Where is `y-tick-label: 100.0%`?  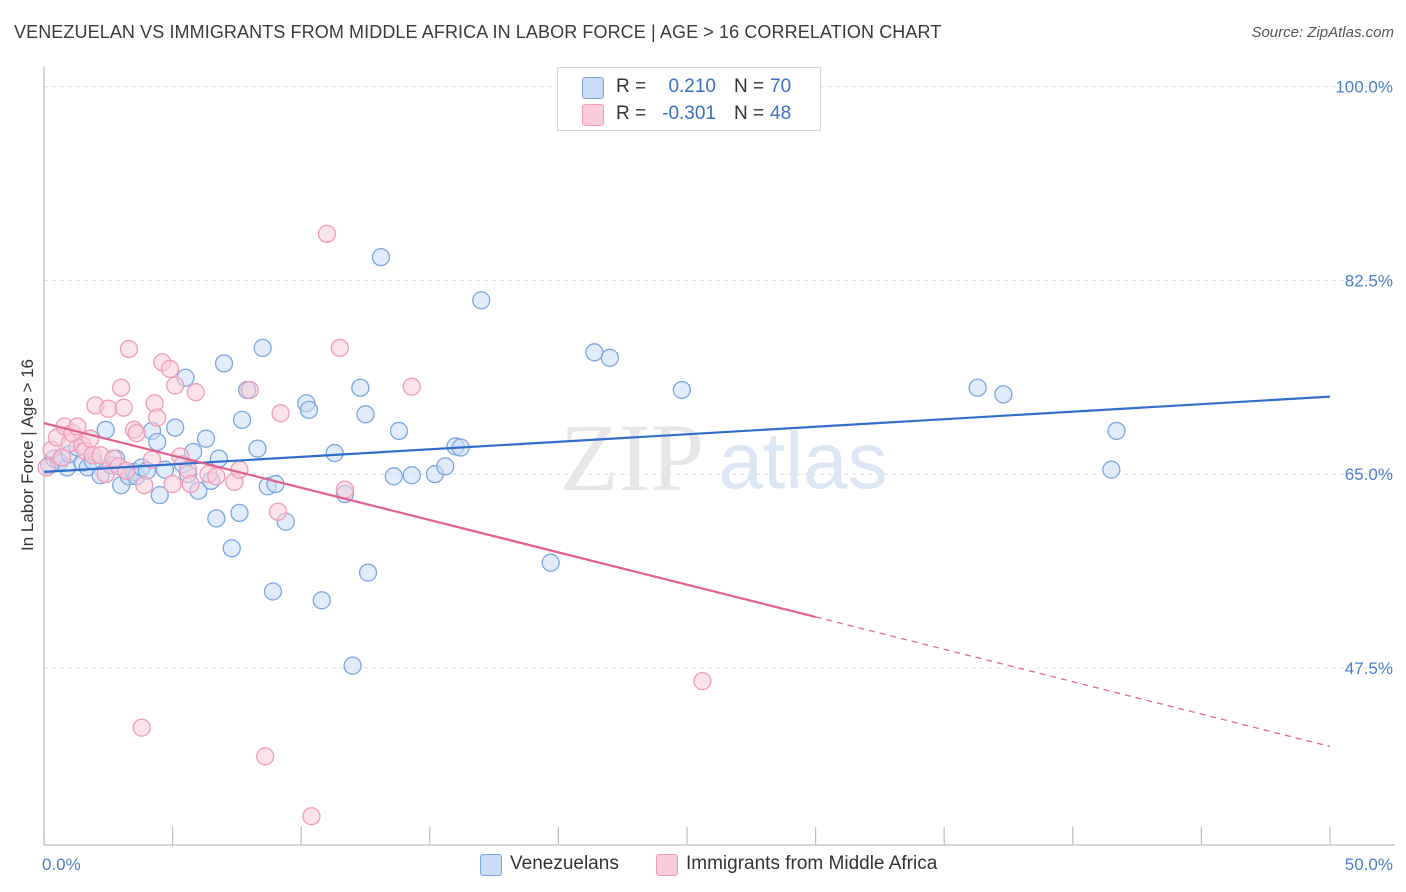
y-tick-label: 100.0% is located at coordinates (1364, 87).